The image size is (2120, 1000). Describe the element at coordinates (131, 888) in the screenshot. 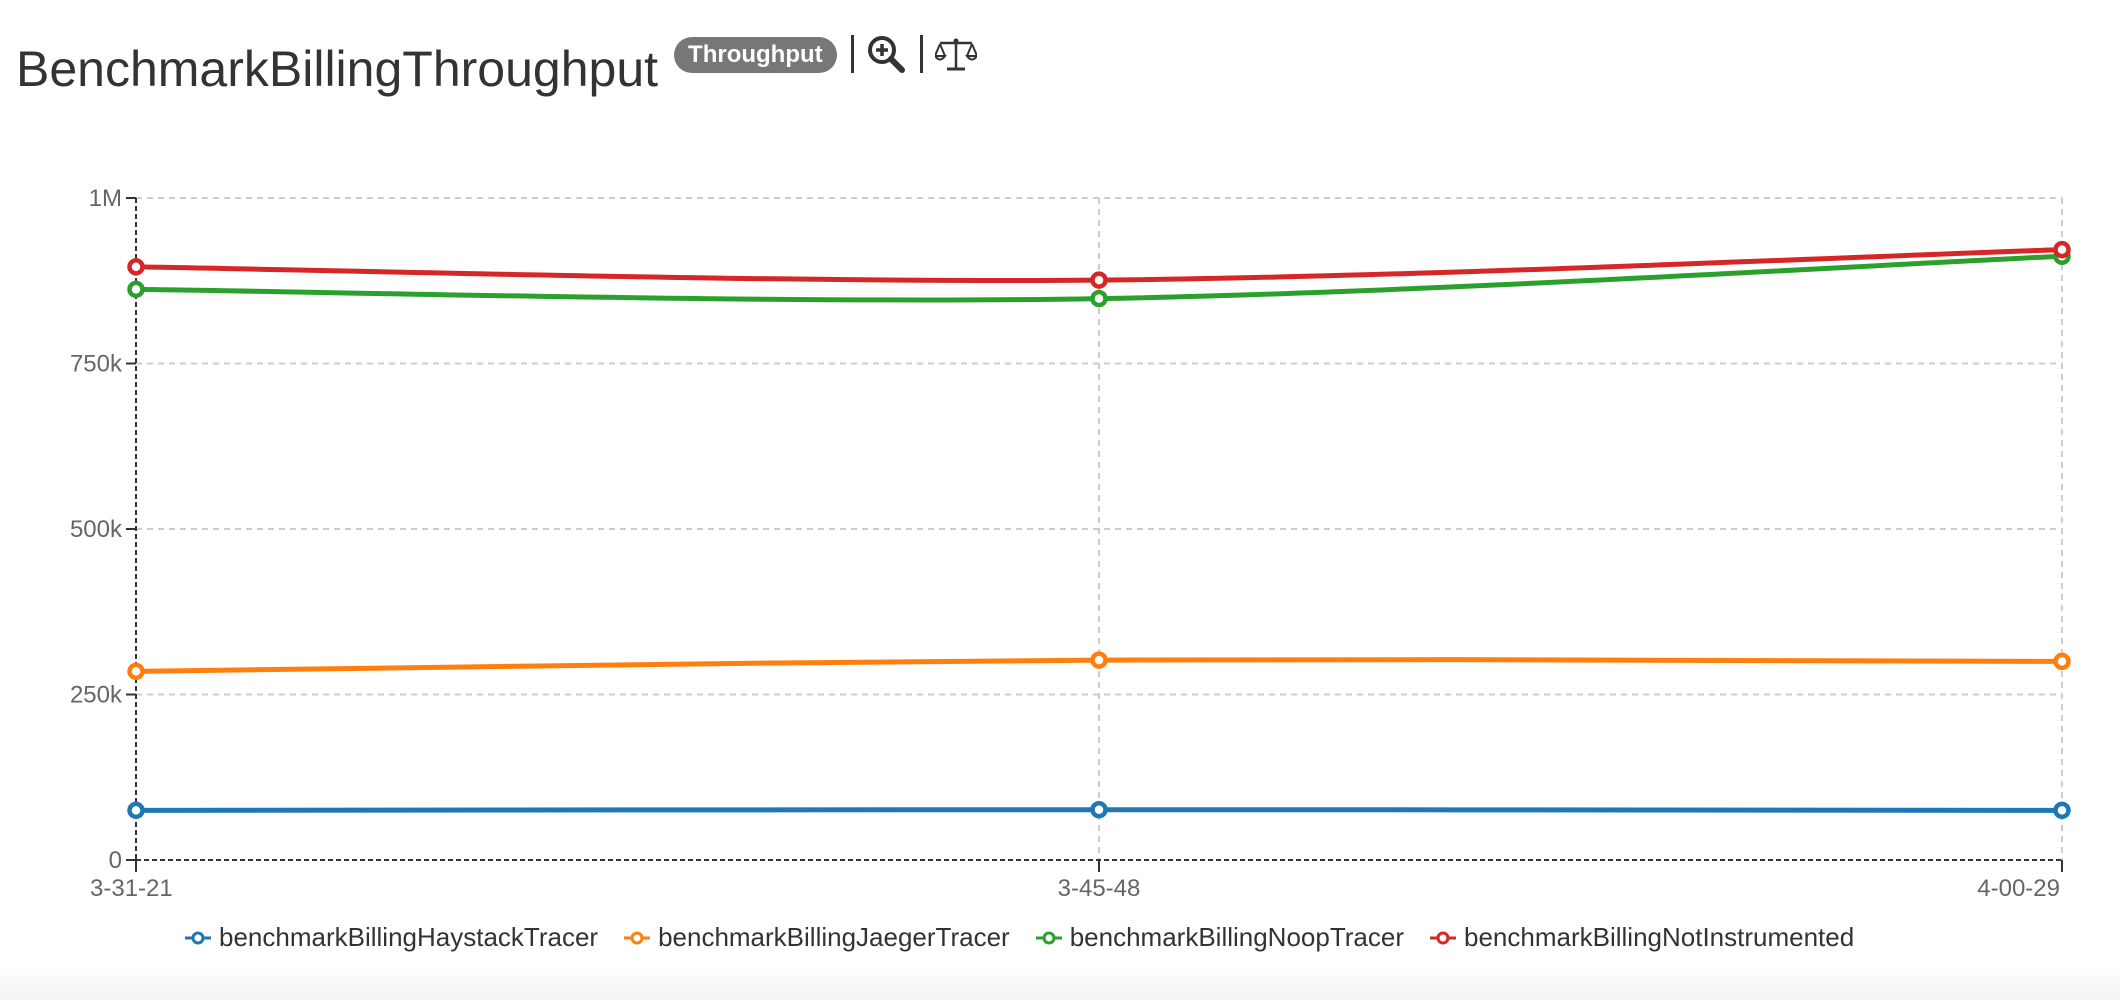

I see `x-tick-label: 3-31-21` at that location.